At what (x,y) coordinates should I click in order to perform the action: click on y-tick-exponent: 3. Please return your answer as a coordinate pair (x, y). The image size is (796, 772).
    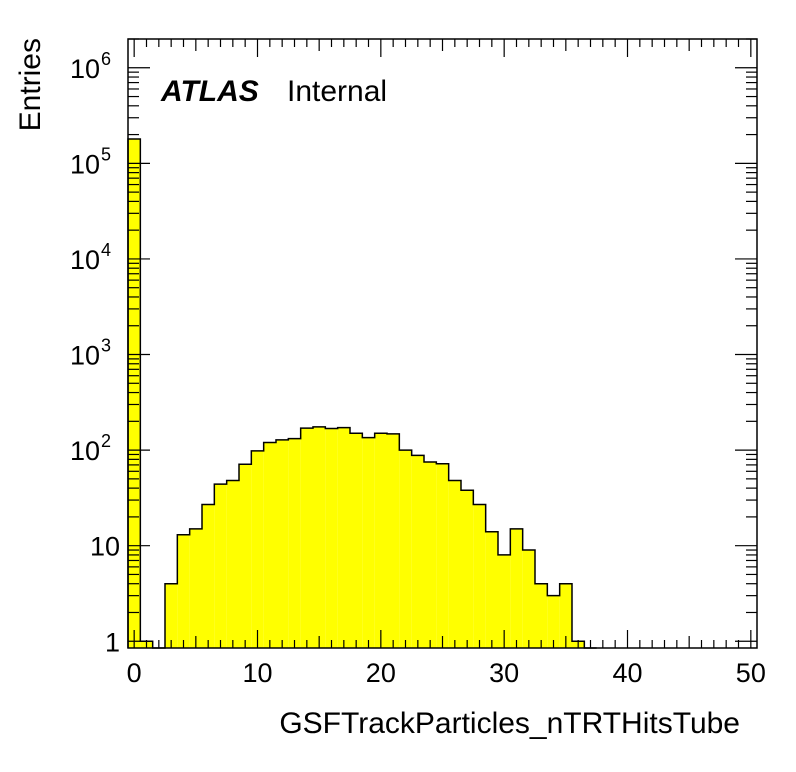
    Looking at the image, I should click on (106, 346).